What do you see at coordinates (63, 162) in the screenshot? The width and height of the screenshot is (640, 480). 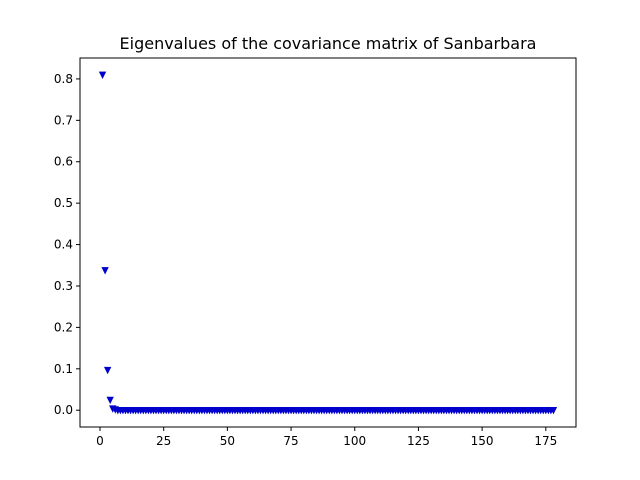 I see `y-tick-label: 0.6` at bounding box center [63, 162].